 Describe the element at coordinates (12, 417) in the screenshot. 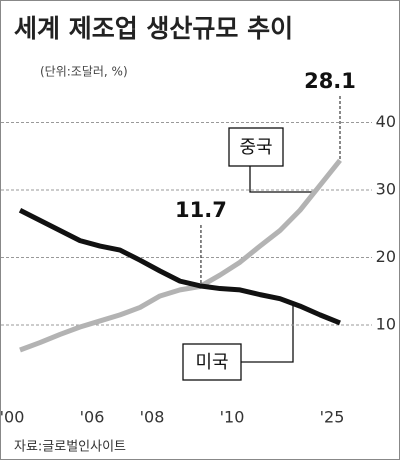

I see `x-tick-label: '00` at that location.